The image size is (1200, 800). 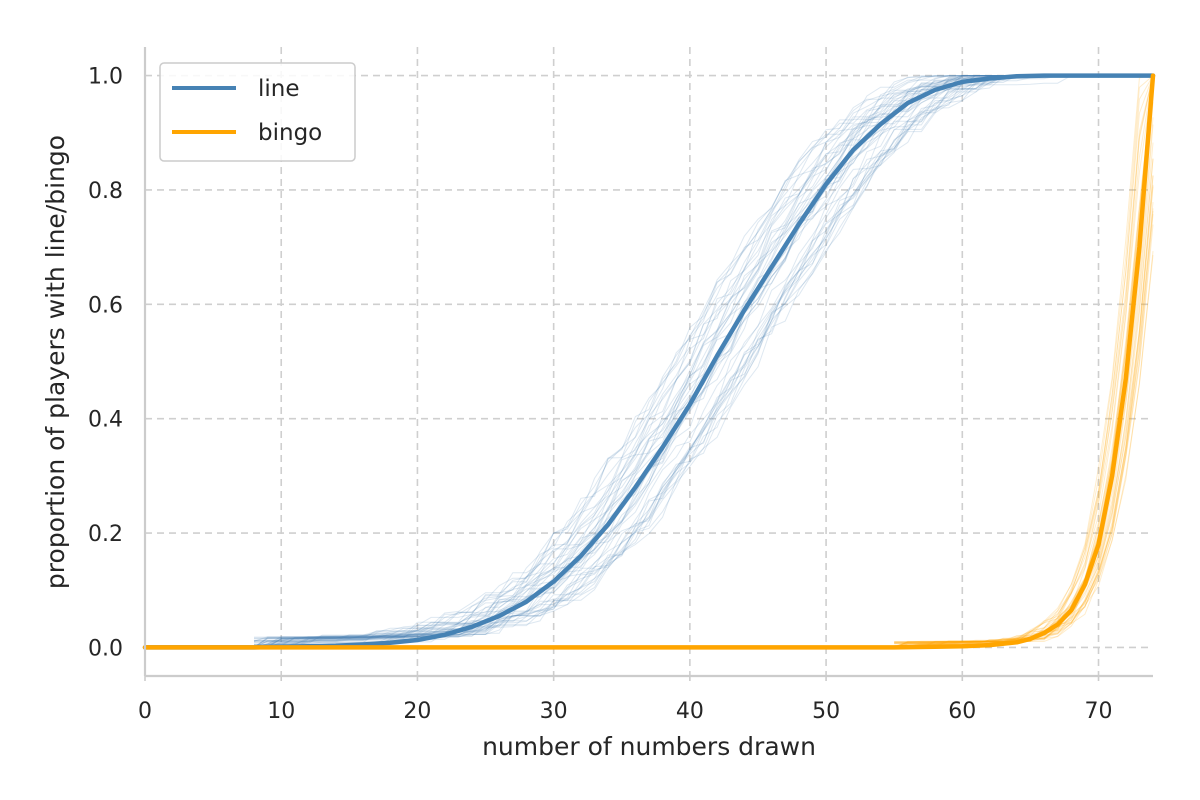 I want to click on x-axis-label: number of numbers drawn, so click(x=649, y=746).